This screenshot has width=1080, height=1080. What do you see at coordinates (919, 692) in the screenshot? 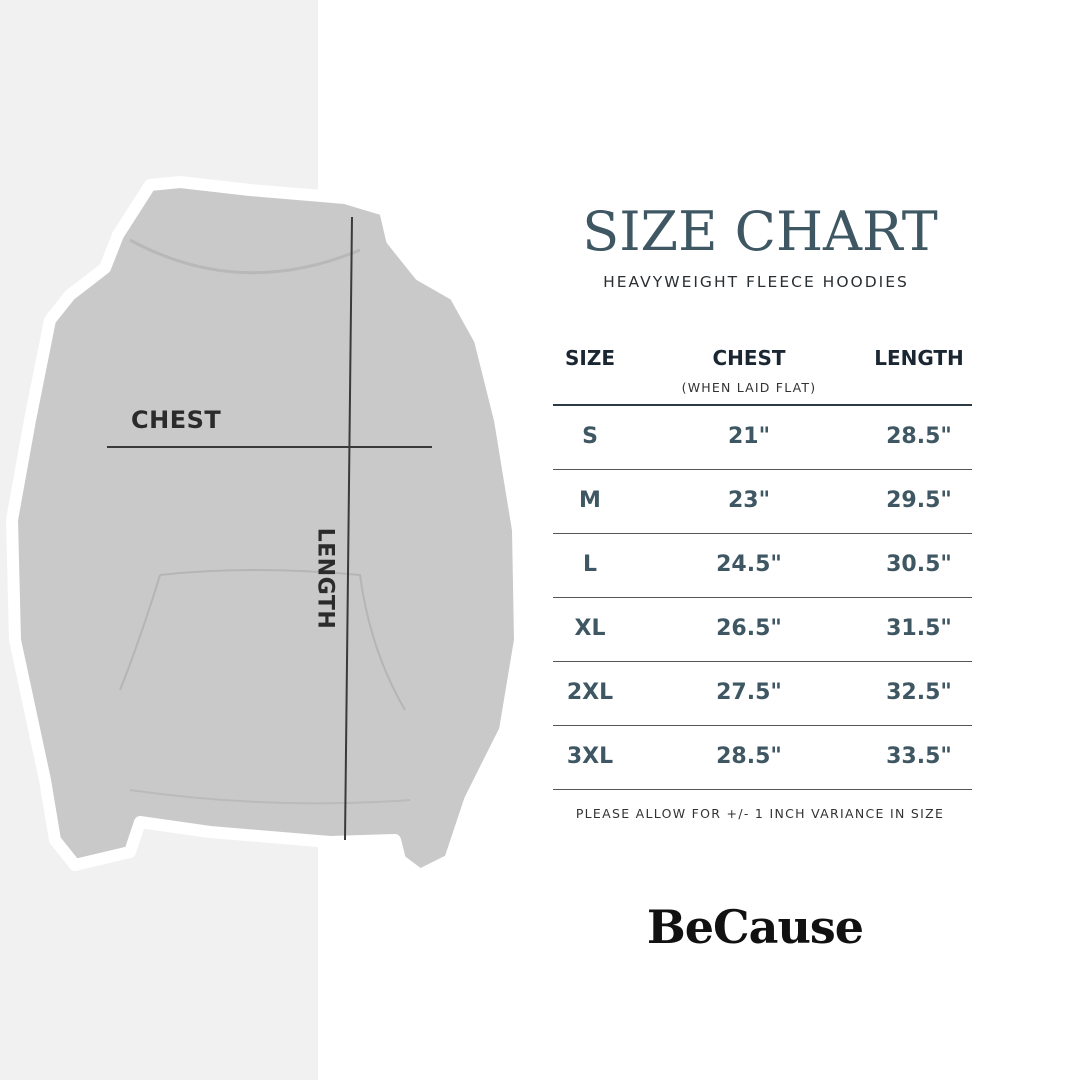
I see `cell-length: 32.5"` at bounding box center [919, 692].